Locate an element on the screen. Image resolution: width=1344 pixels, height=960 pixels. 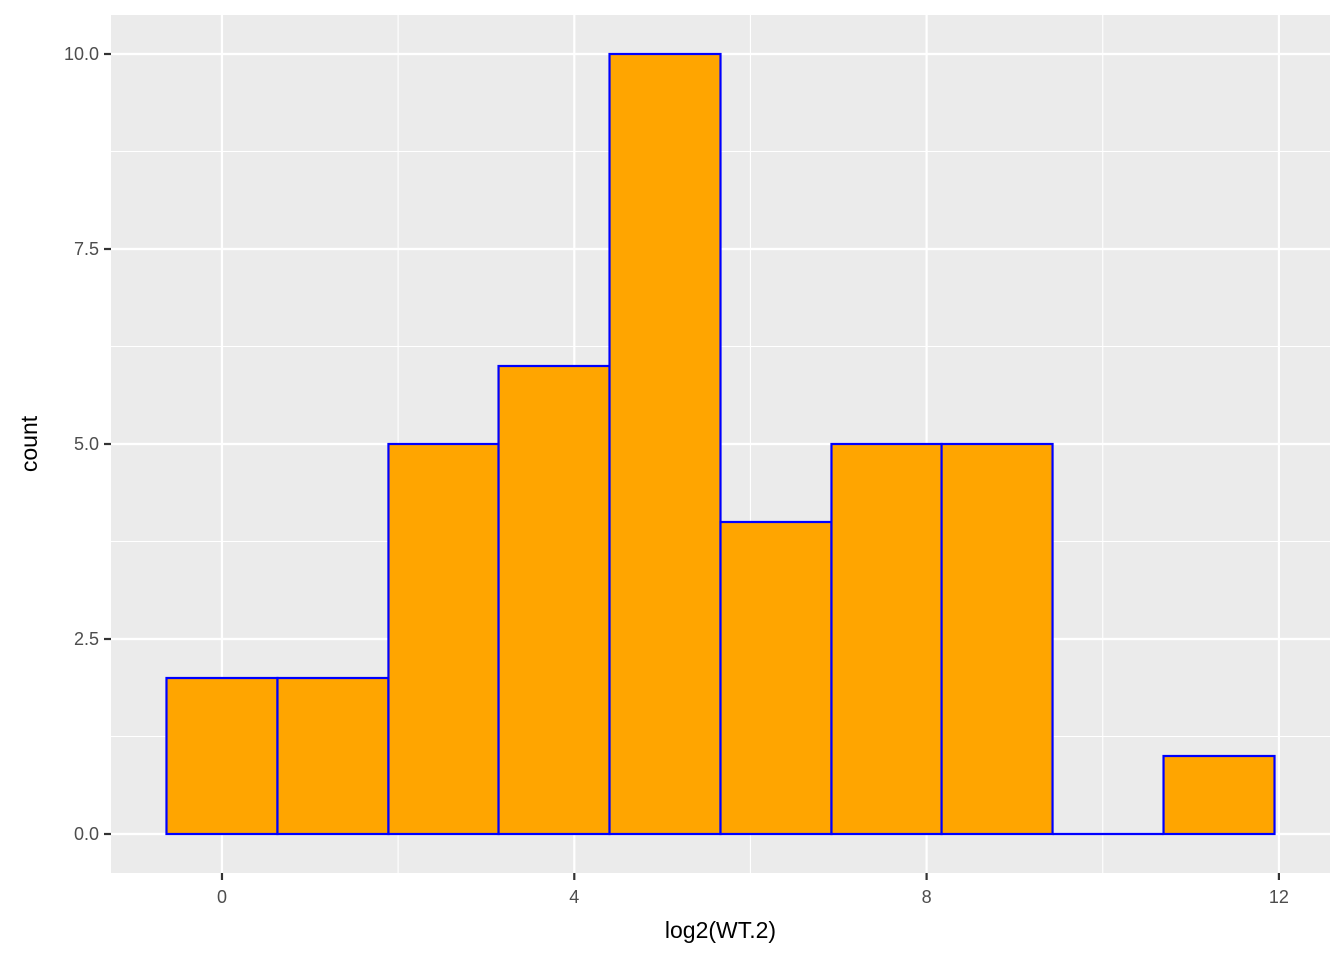
y-tick-label: 2.5 is located at coordinates (86, 639).